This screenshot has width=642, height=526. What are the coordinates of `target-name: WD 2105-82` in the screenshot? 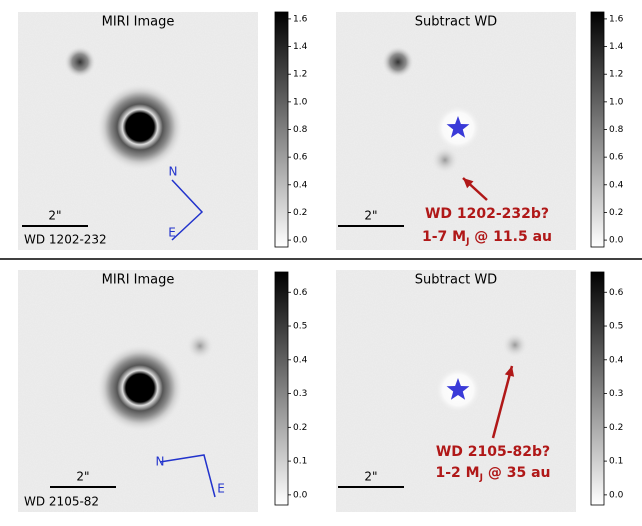 It's located at (61, 502).